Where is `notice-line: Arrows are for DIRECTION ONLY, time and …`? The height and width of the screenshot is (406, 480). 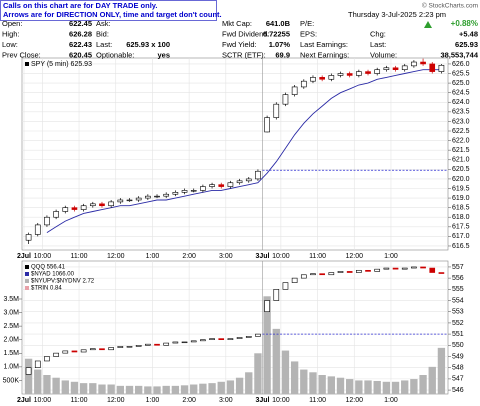
notice-line: Arrows are for DIRECTION ONLY, time and … is located at coordinates (112, 14).